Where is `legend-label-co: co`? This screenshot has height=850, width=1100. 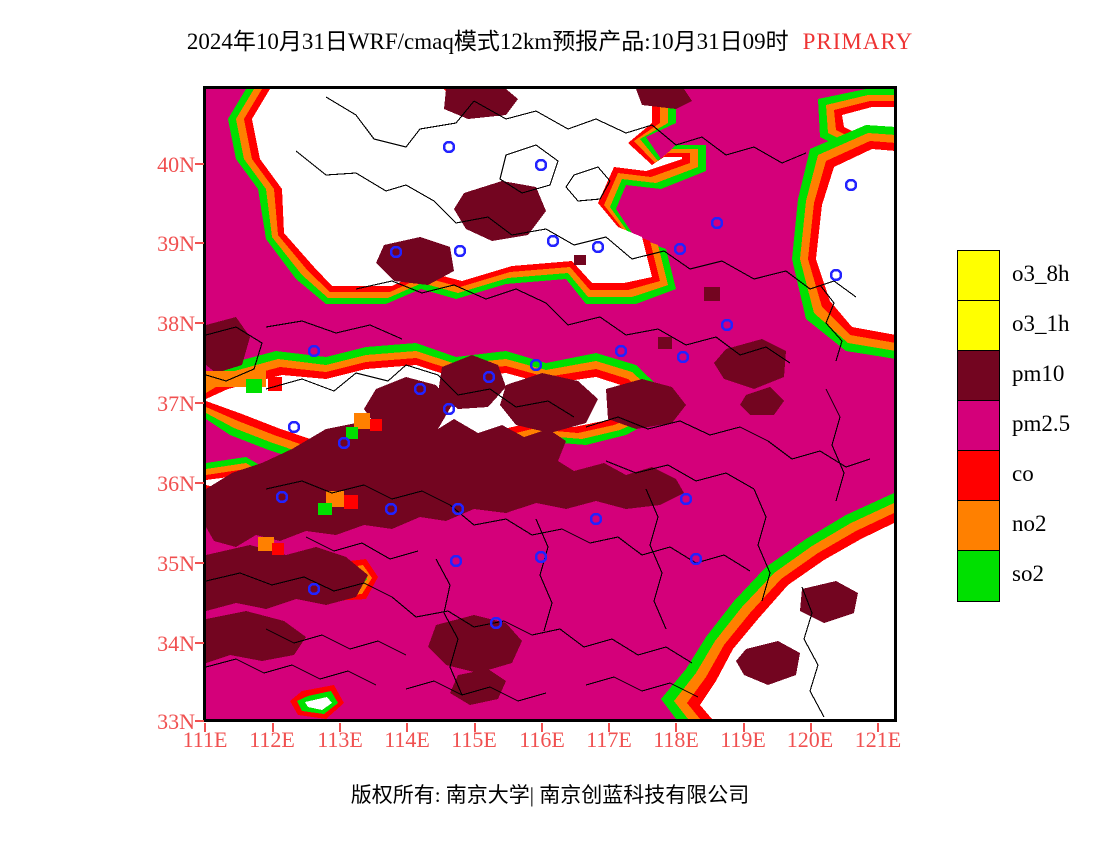 legend-label-co: co is located at coordinates (1023, 473).